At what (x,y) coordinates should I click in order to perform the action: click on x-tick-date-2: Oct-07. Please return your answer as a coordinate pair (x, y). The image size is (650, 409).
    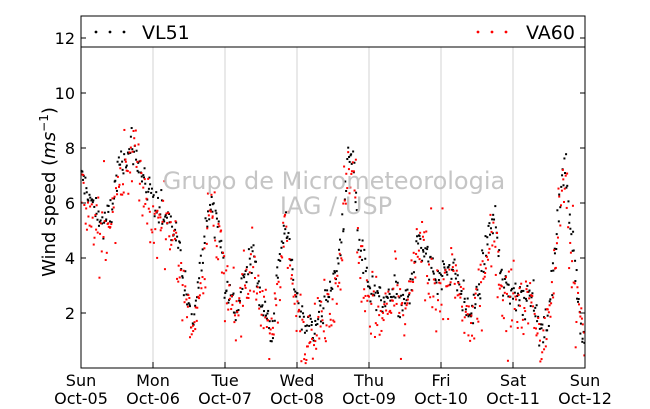
    Looking at the image, I should click on (225, 398).